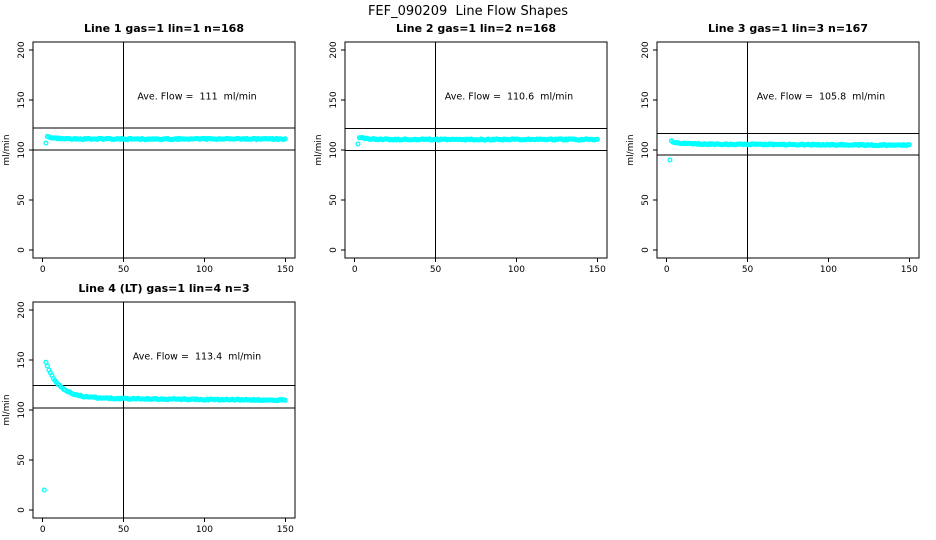  I want to click on plot-canvas-3: 0 50 100 150 0 50 100 150 200 ml/min, so click(149, 418).